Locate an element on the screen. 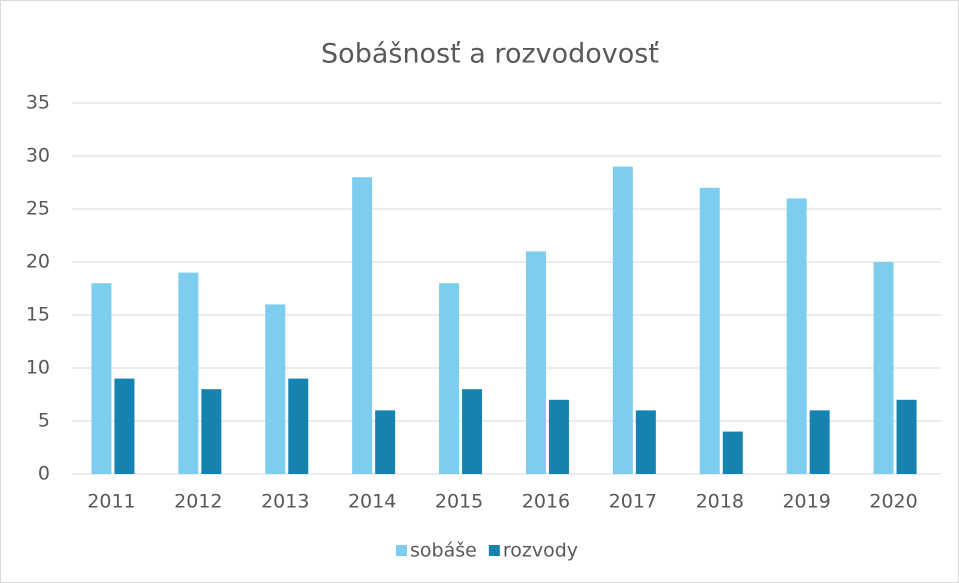  x-tick-label: 2015 is located at coordinates (459, 502).